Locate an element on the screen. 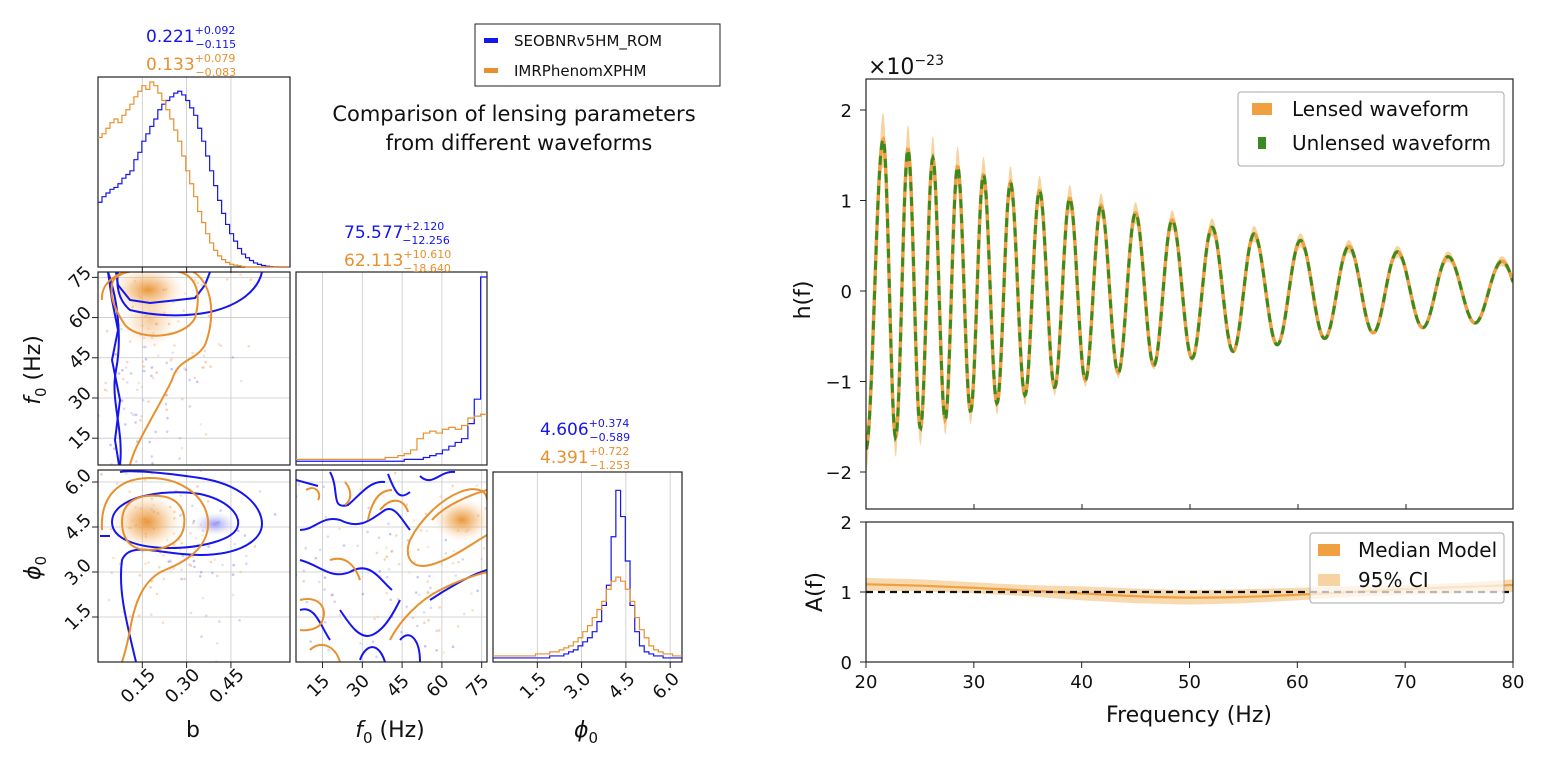 The height and width of the screenshot is (761, 1542). legend-swatch-seobnr is located at coordinates (491, 40).